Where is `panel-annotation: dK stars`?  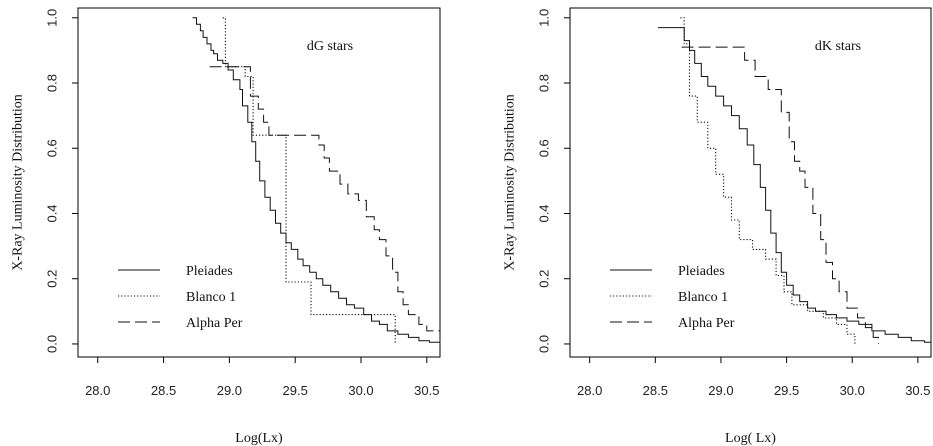 panel-annotation: dK stars is located at coordinates (838, 46).